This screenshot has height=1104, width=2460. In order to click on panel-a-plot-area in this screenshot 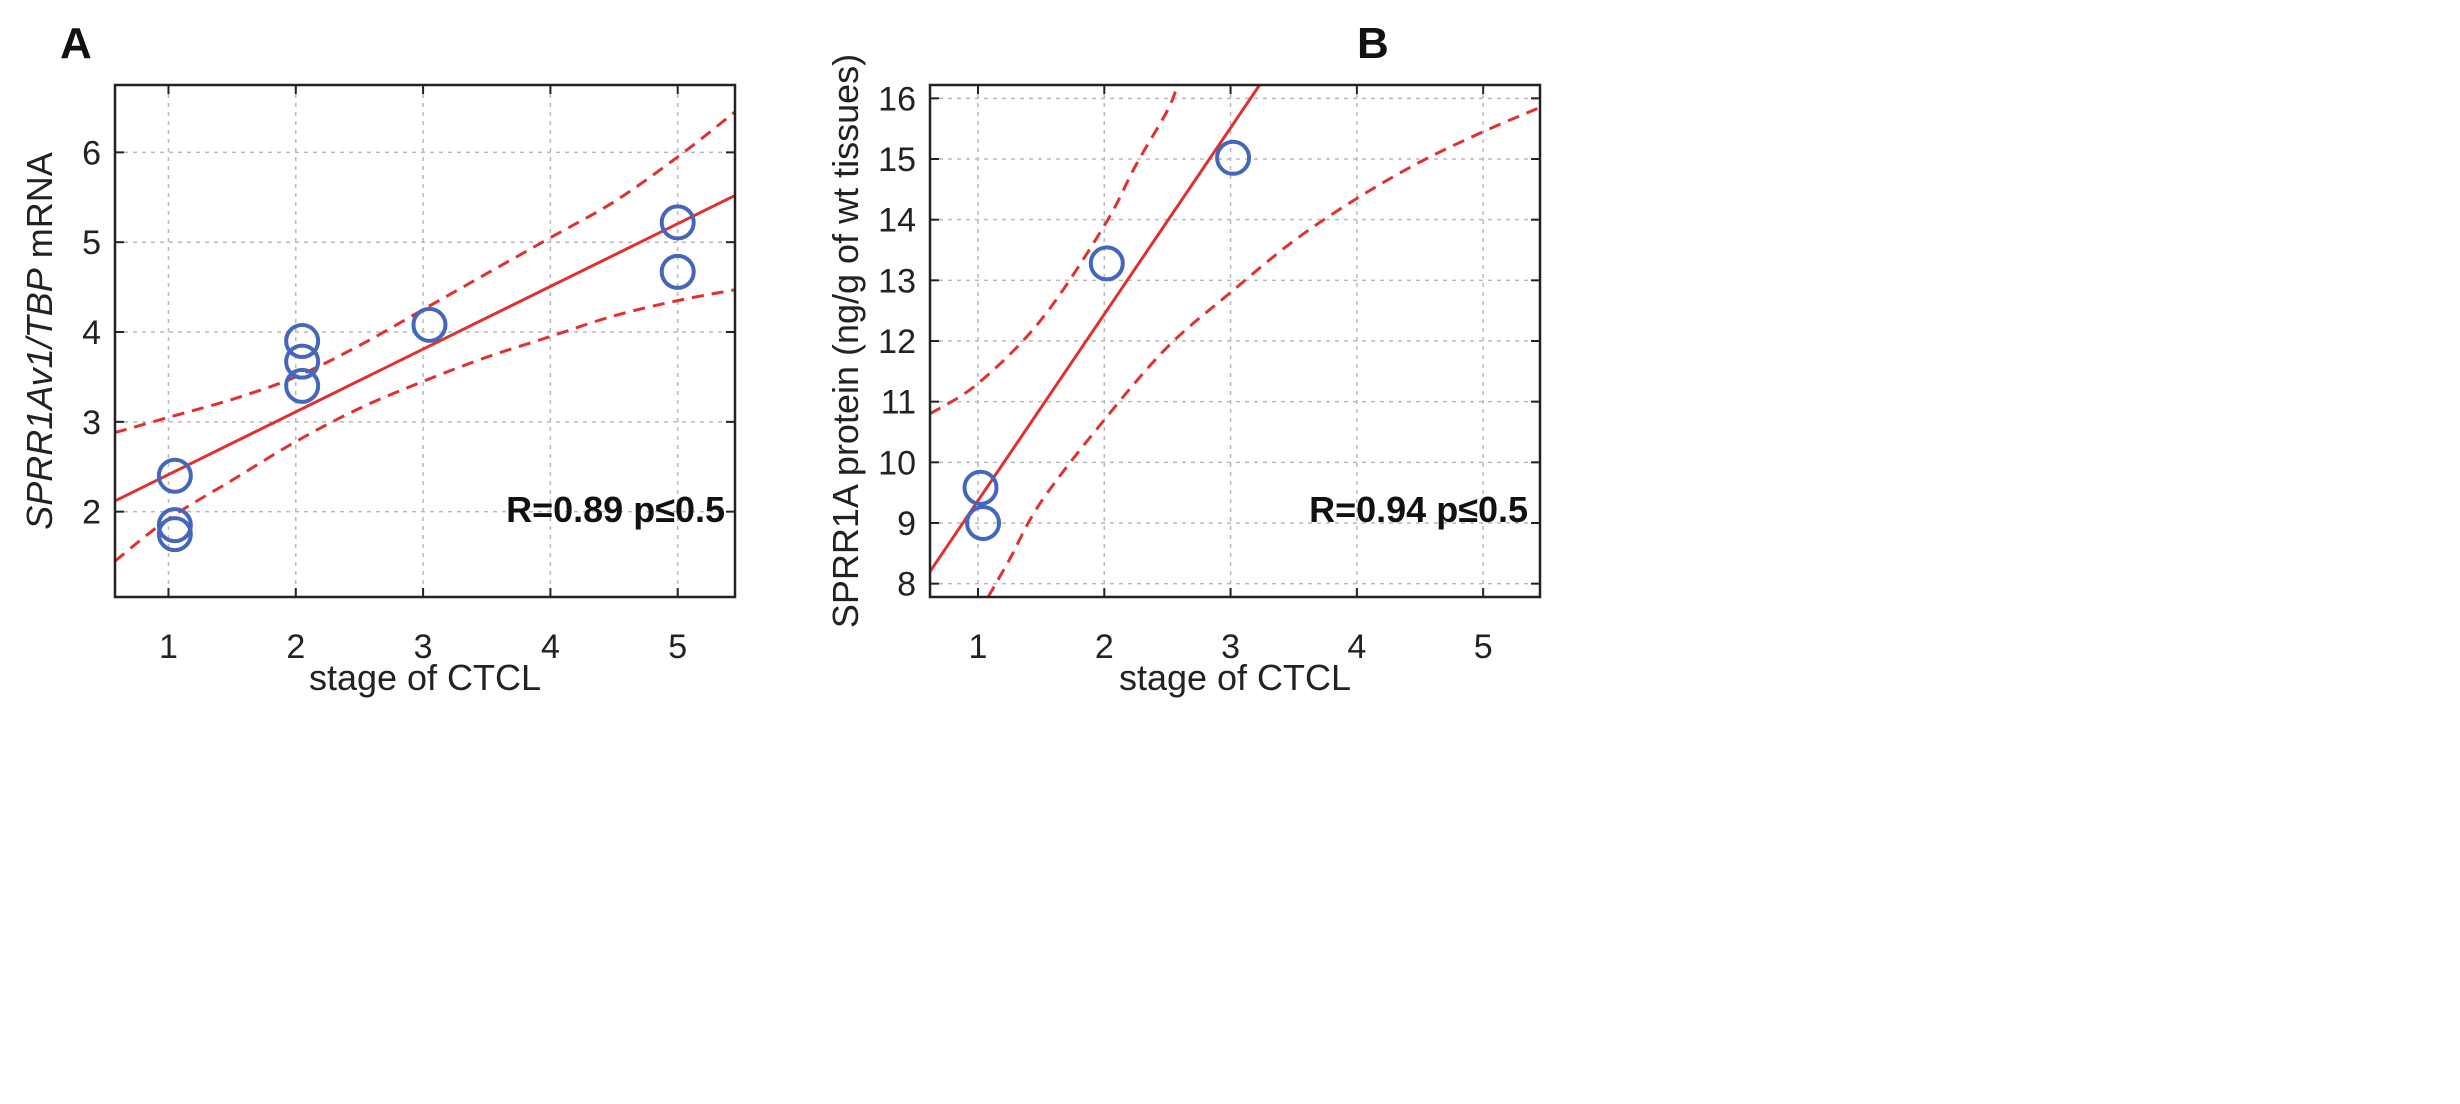, I will do `click(425, 336)`.